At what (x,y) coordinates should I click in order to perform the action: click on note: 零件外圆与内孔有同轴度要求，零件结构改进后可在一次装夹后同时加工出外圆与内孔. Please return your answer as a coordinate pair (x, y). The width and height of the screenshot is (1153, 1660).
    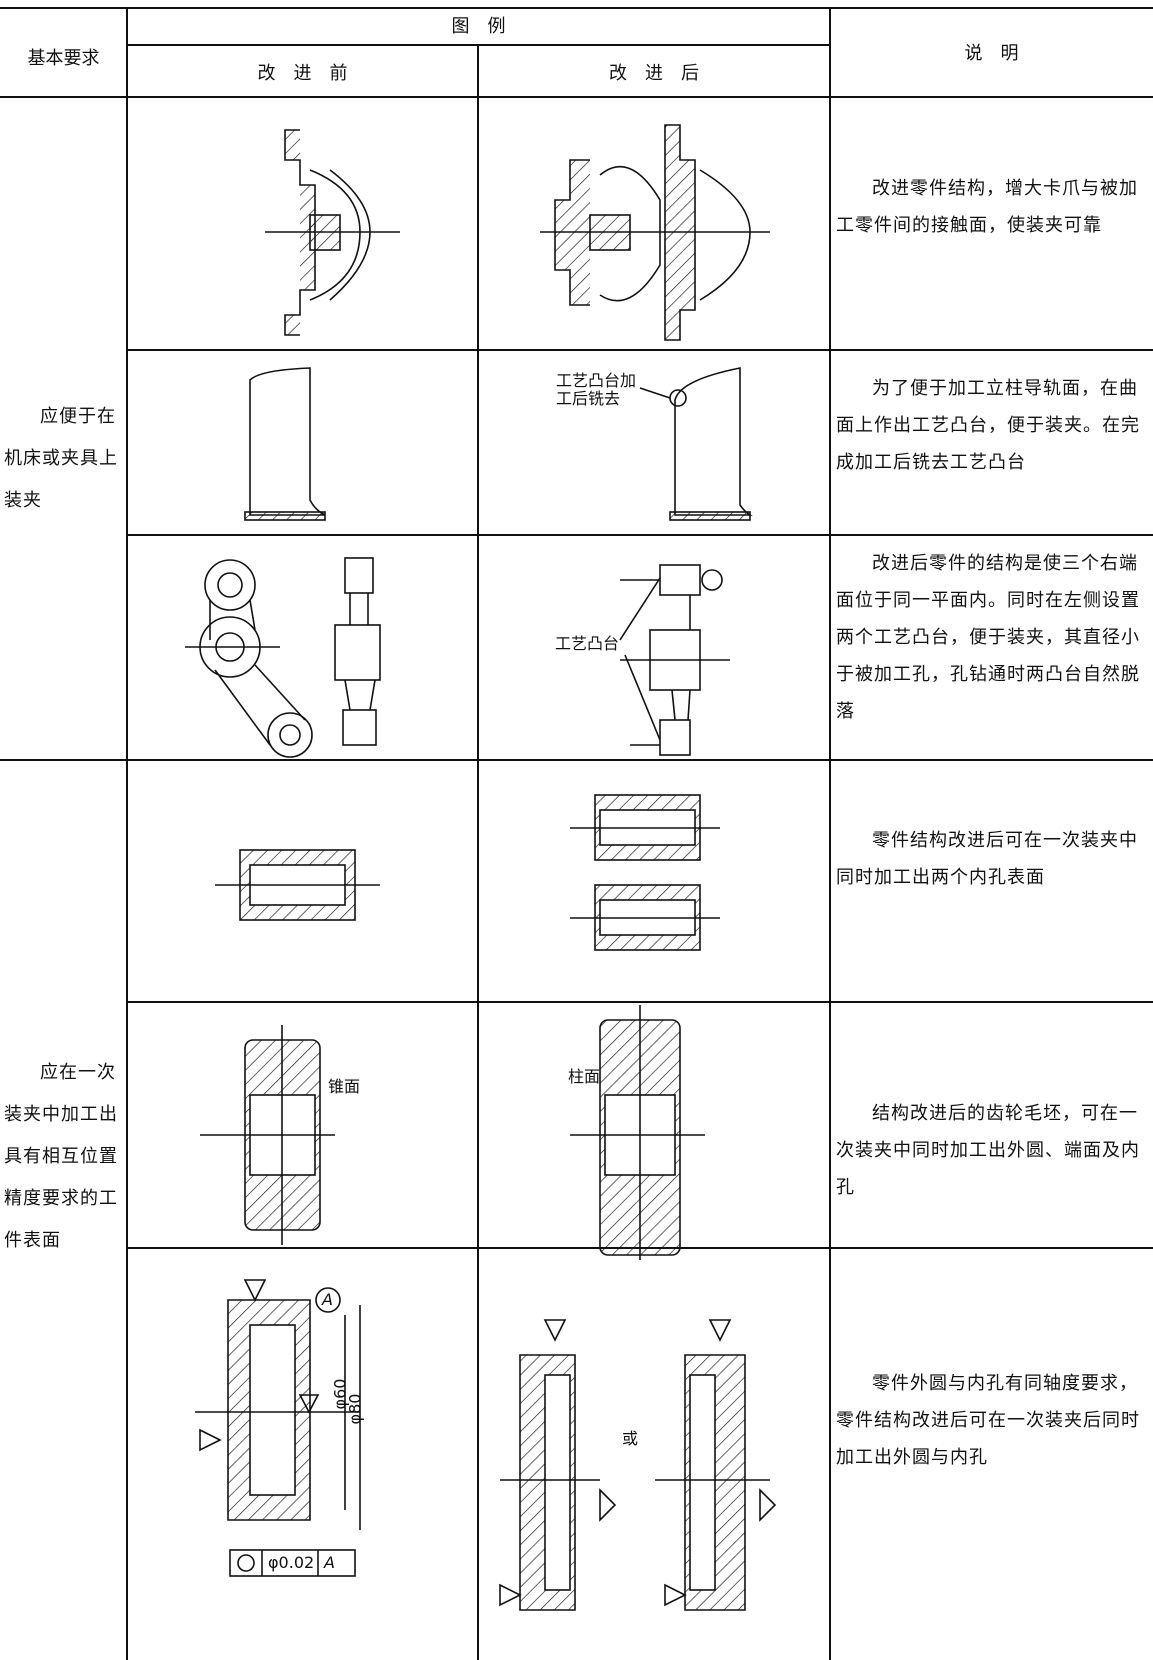
    Looking at the image, I should click on (988, 1420).